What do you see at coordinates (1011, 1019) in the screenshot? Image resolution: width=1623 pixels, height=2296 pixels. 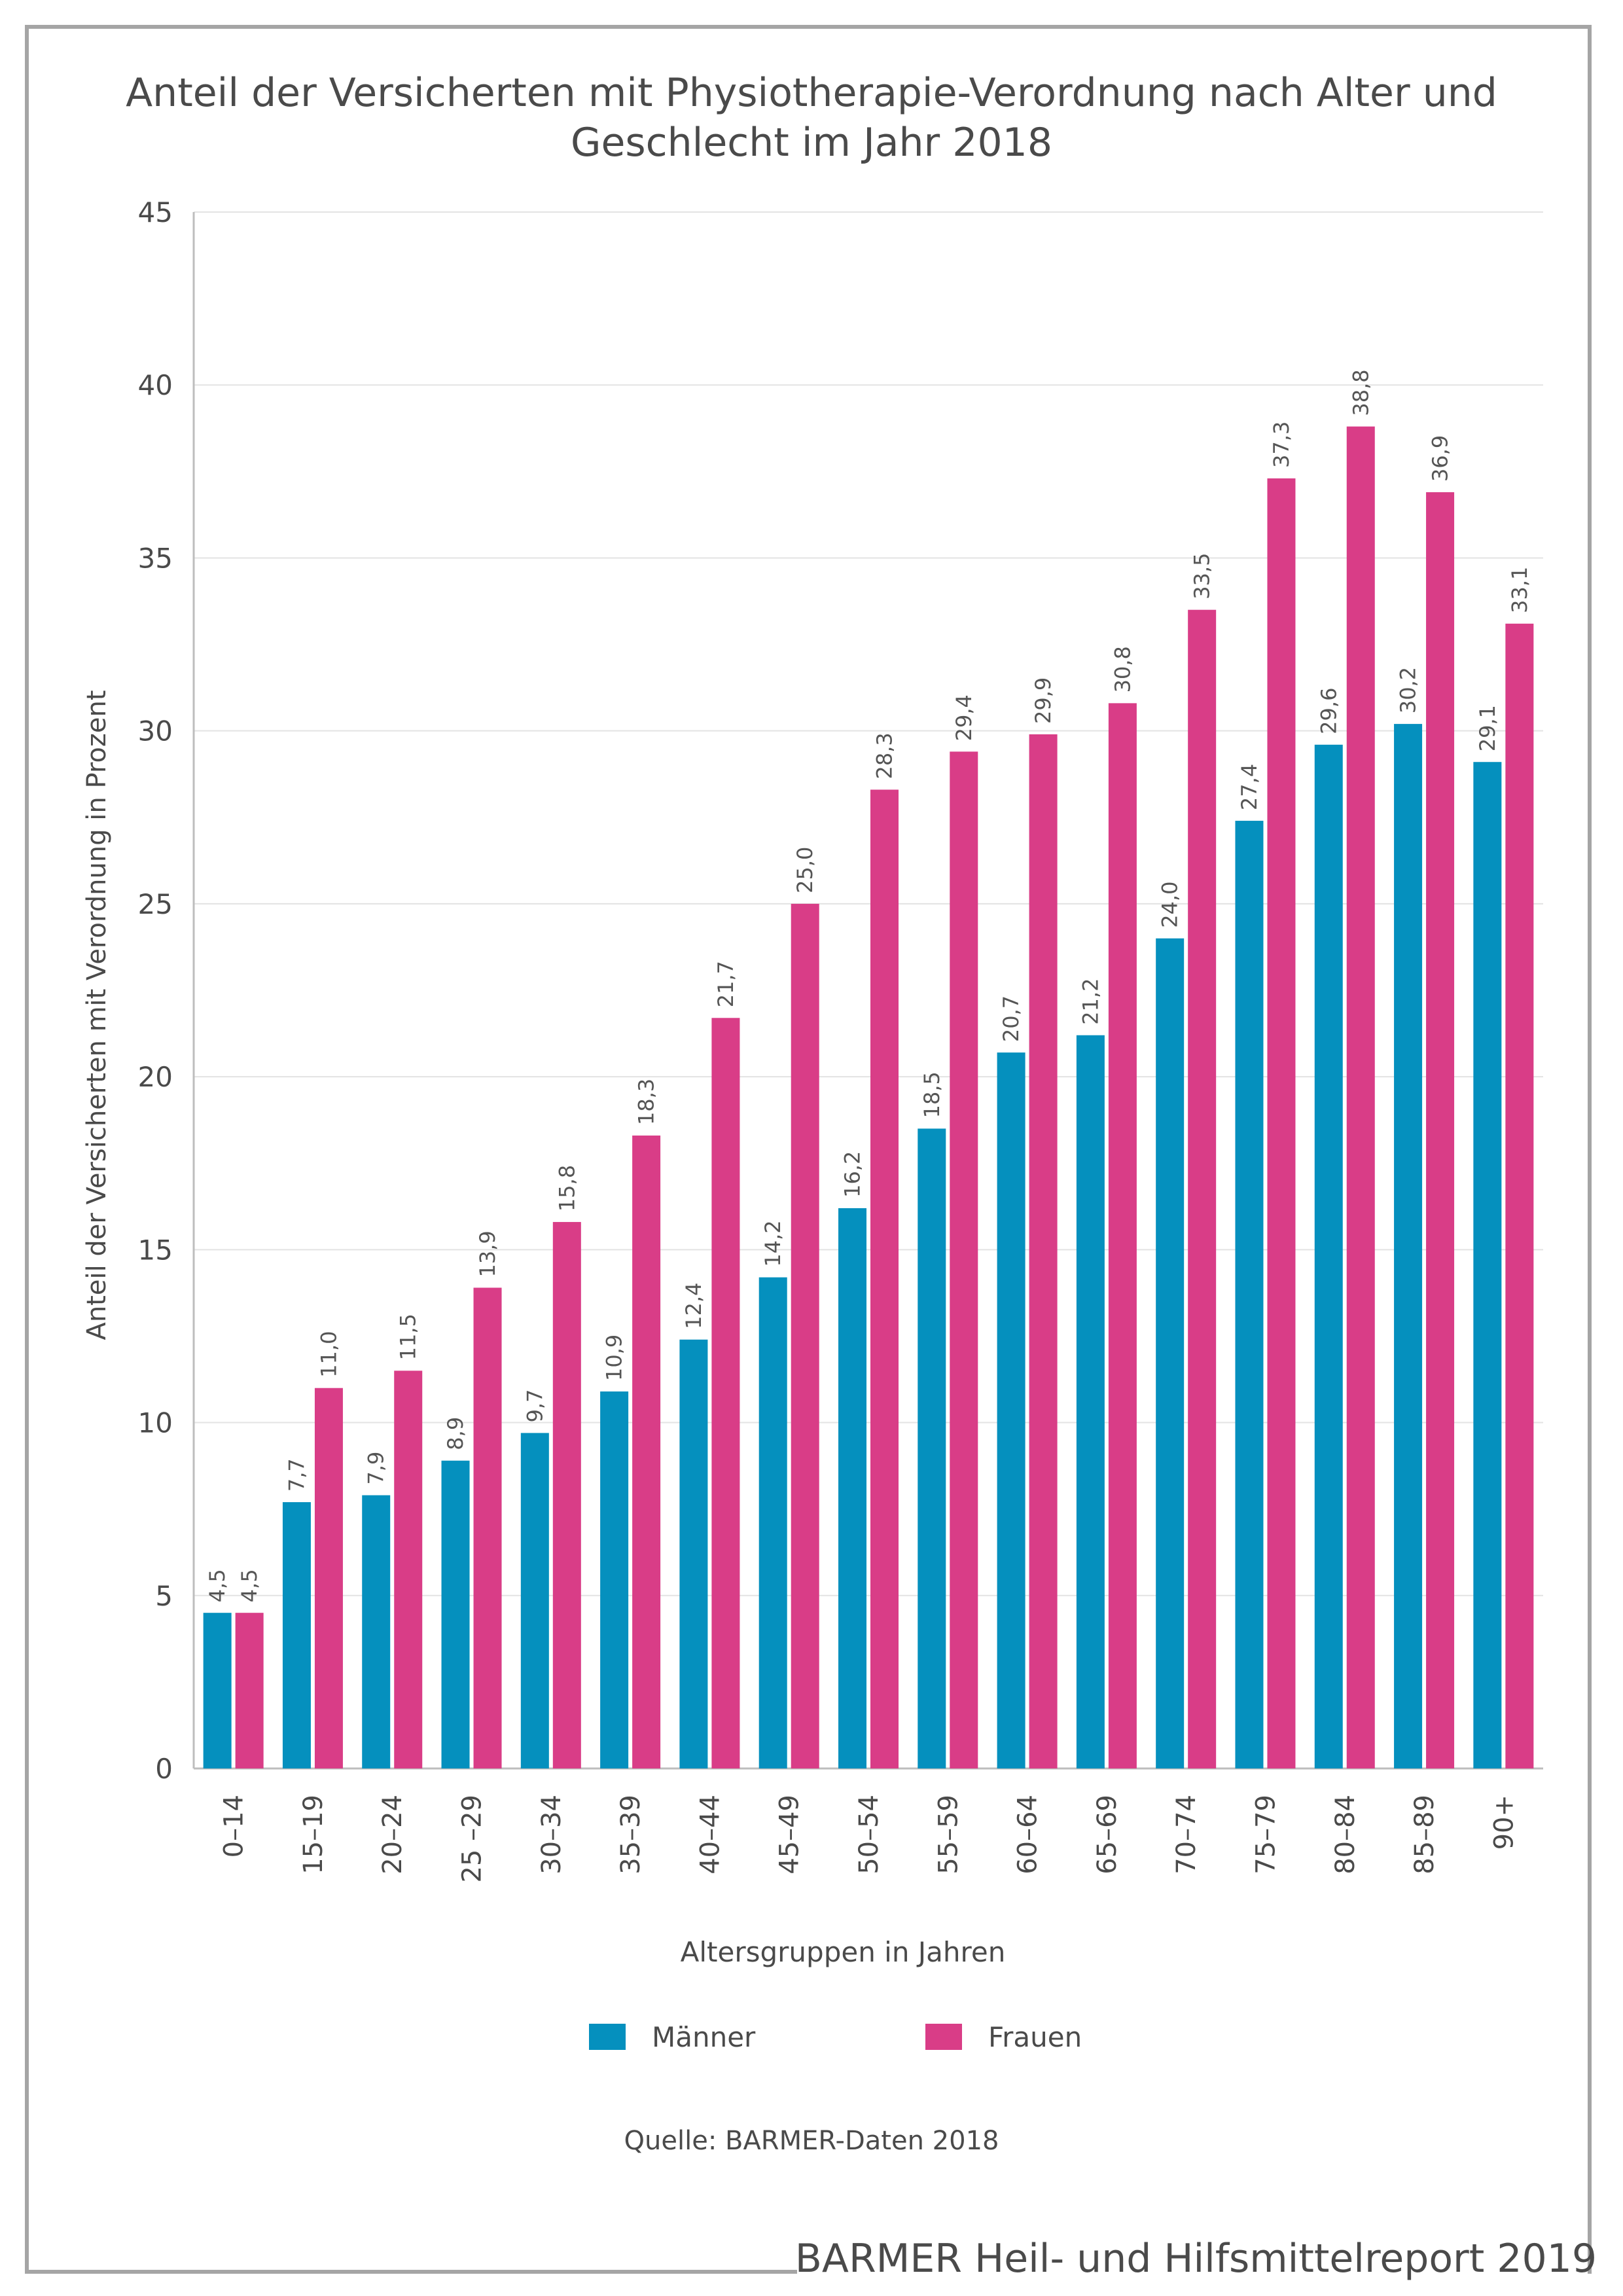 I see `data-label-maenner: 20,7` at bounding box center [1011, 1019].